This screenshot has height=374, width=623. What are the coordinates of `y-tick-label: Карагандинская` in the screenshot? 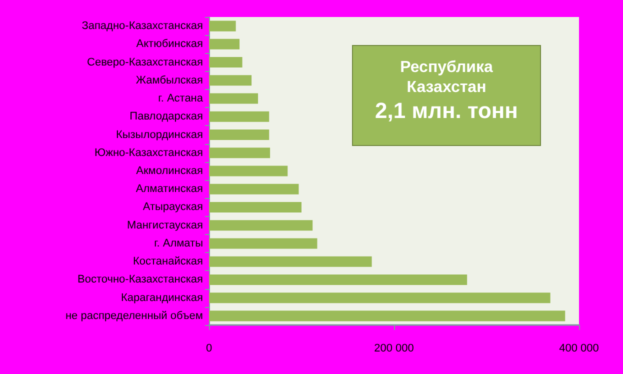 It's located at (162, 298).